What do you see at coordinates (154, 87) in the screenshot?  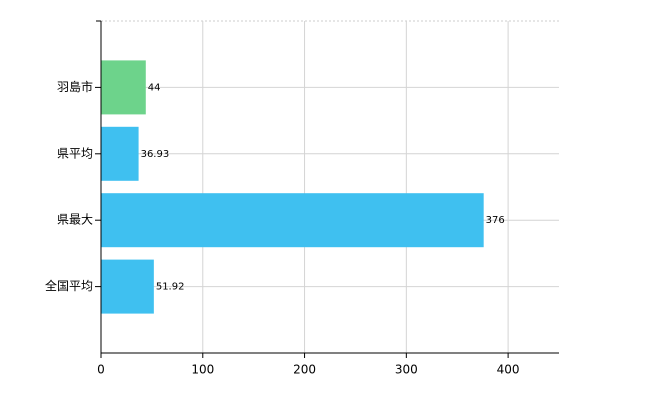 I see `value-label: 44` at bounding box center [154, 87].